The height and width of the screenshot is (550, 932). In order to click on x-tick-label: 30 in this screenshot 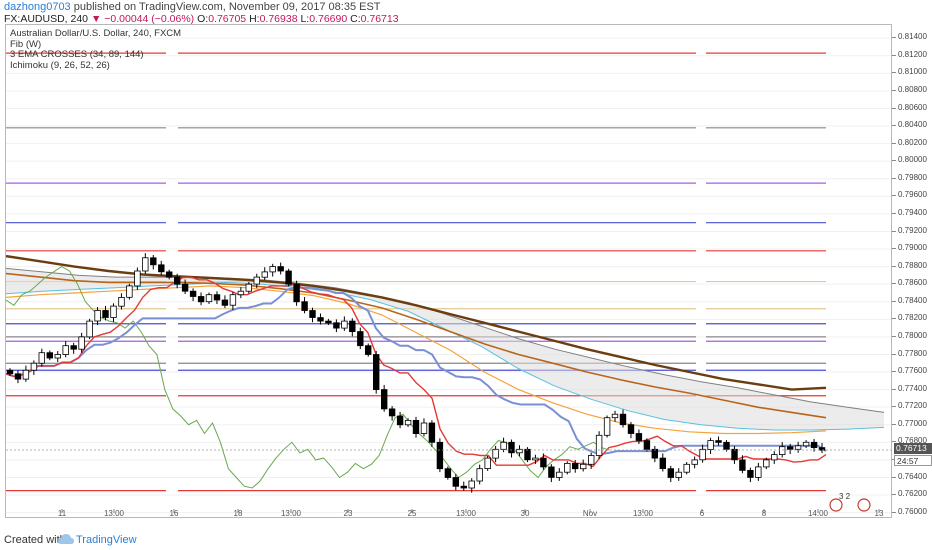, I will do `click(525, 513)`.